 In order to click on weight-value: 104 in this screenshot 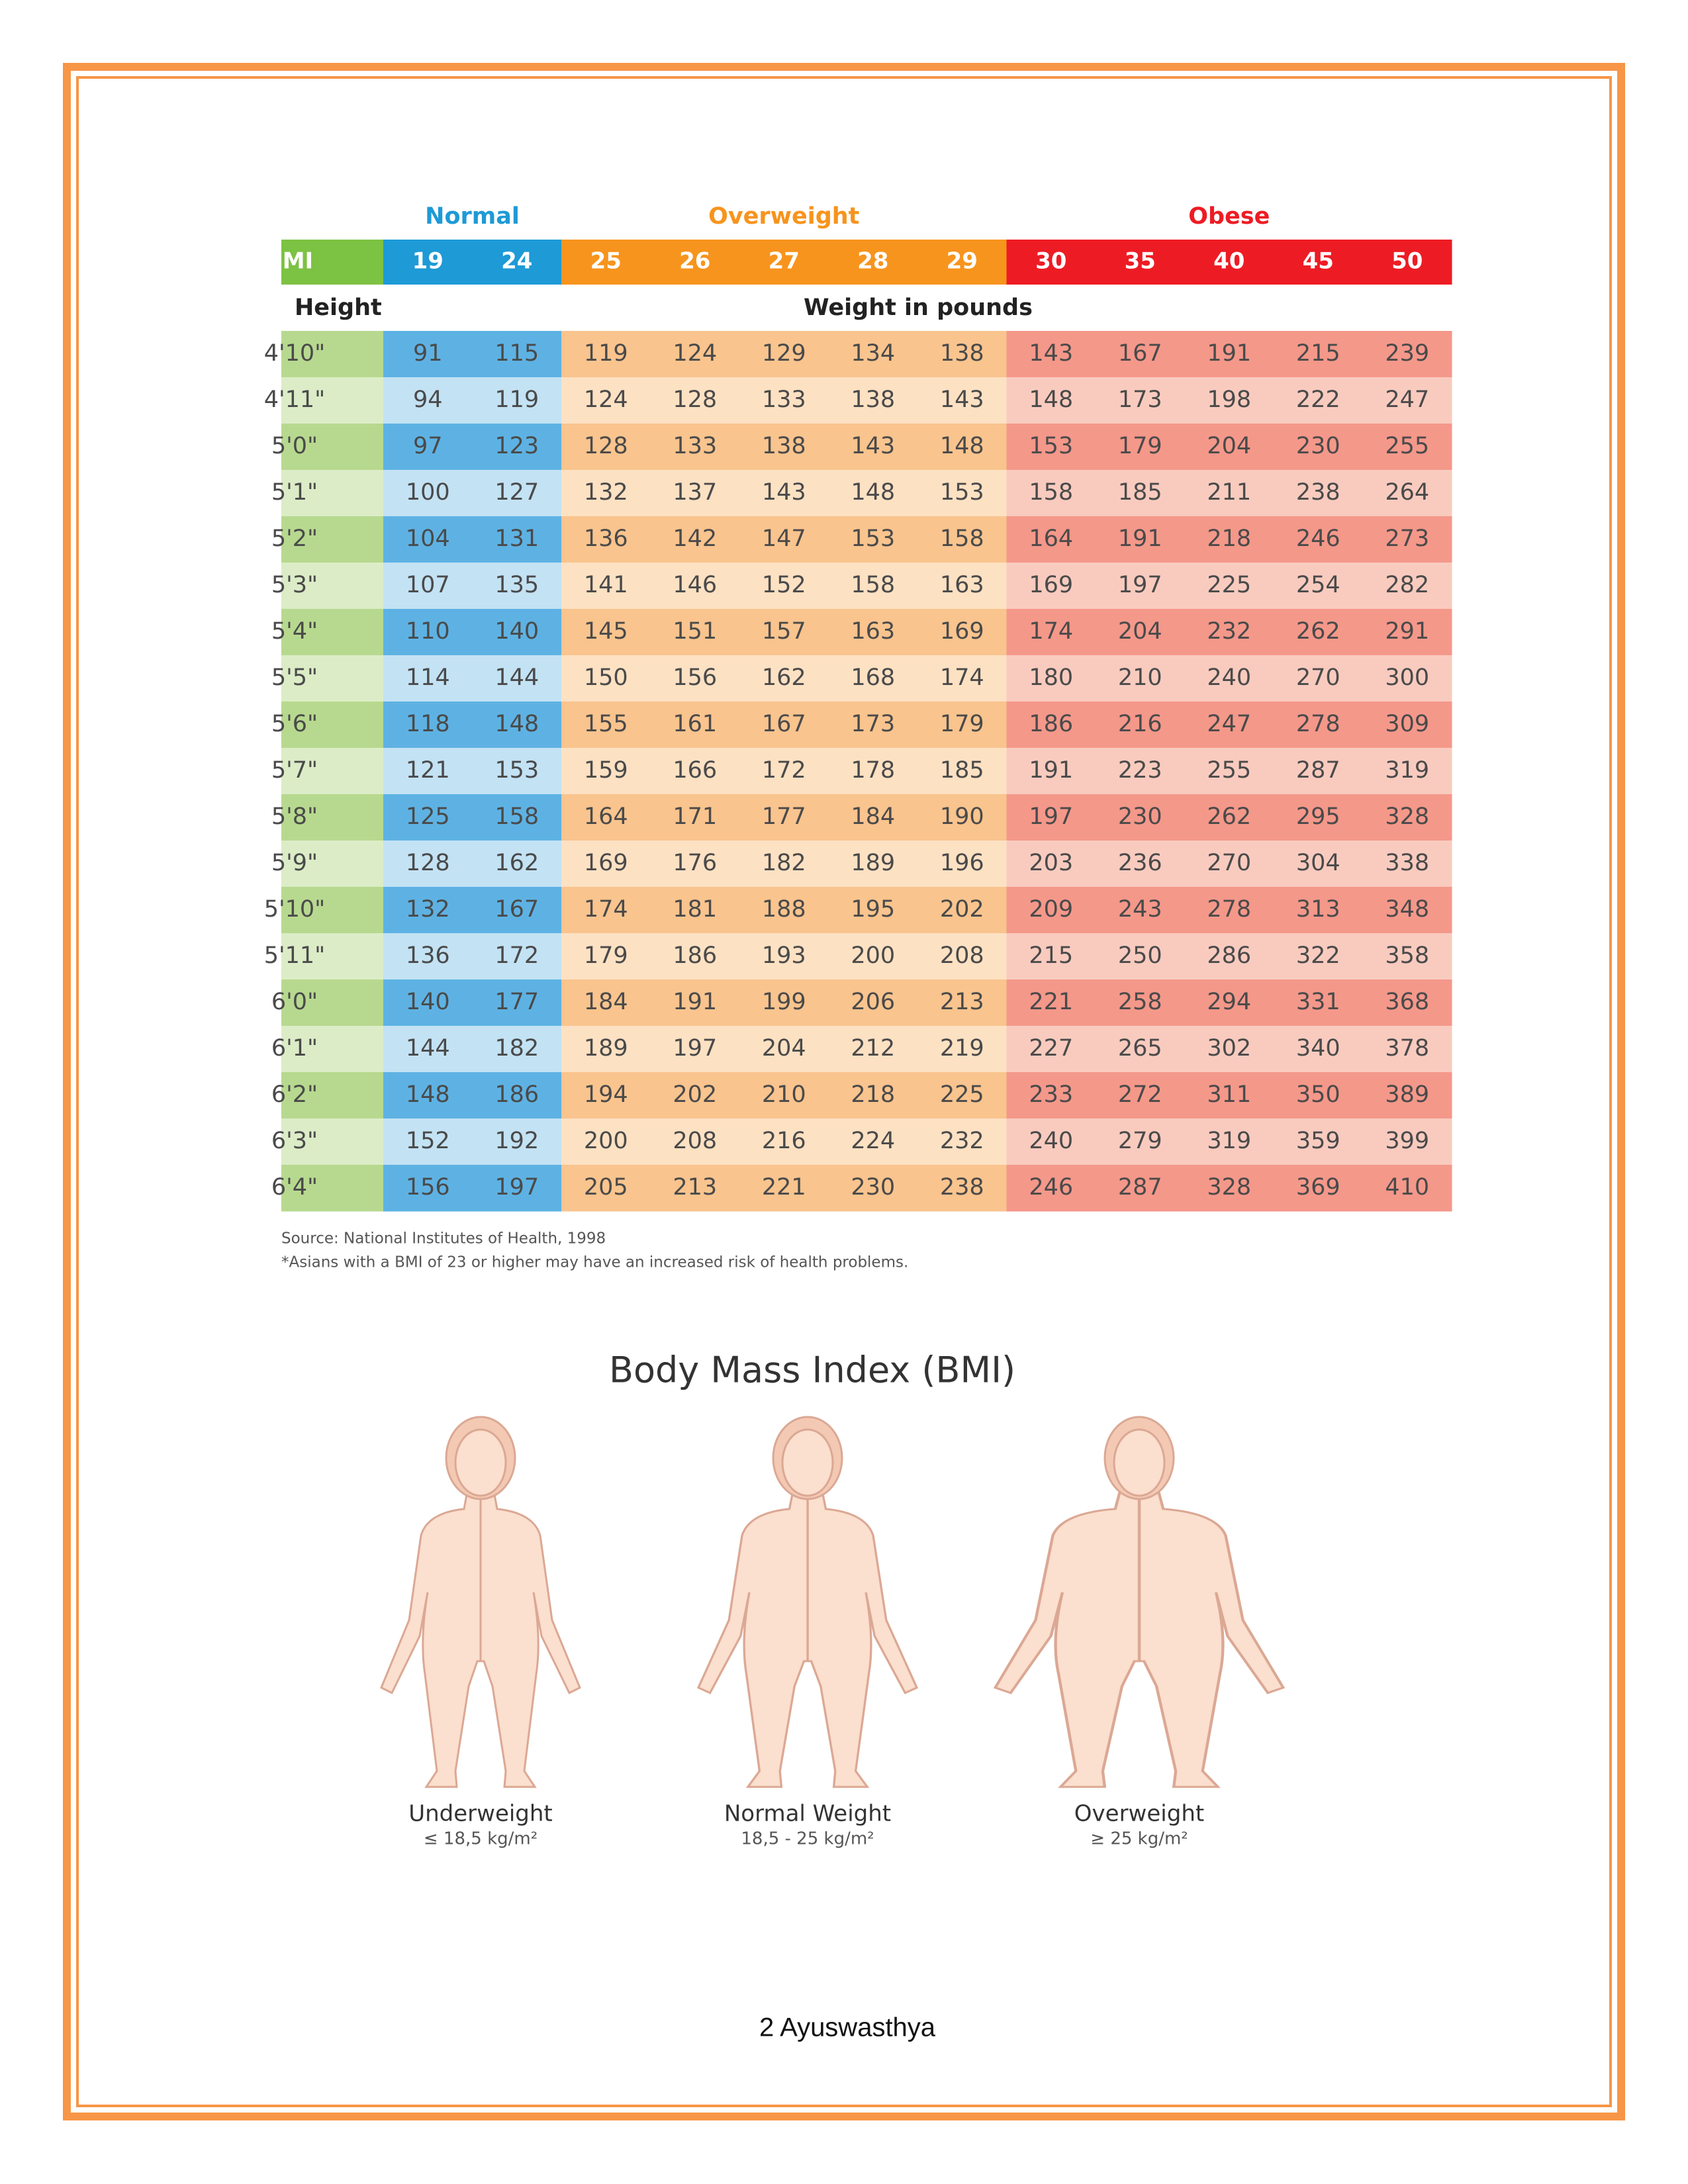, I will do `click(428, 538)`.